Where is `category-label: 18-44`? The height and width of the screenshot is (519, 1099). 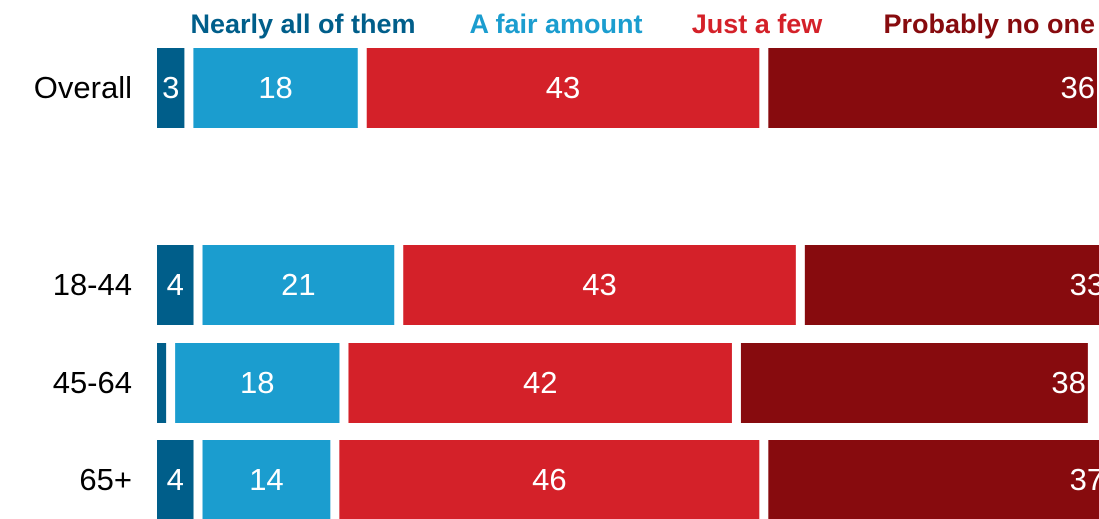
category-label: 18-44 is located at coordinates (92, 284).